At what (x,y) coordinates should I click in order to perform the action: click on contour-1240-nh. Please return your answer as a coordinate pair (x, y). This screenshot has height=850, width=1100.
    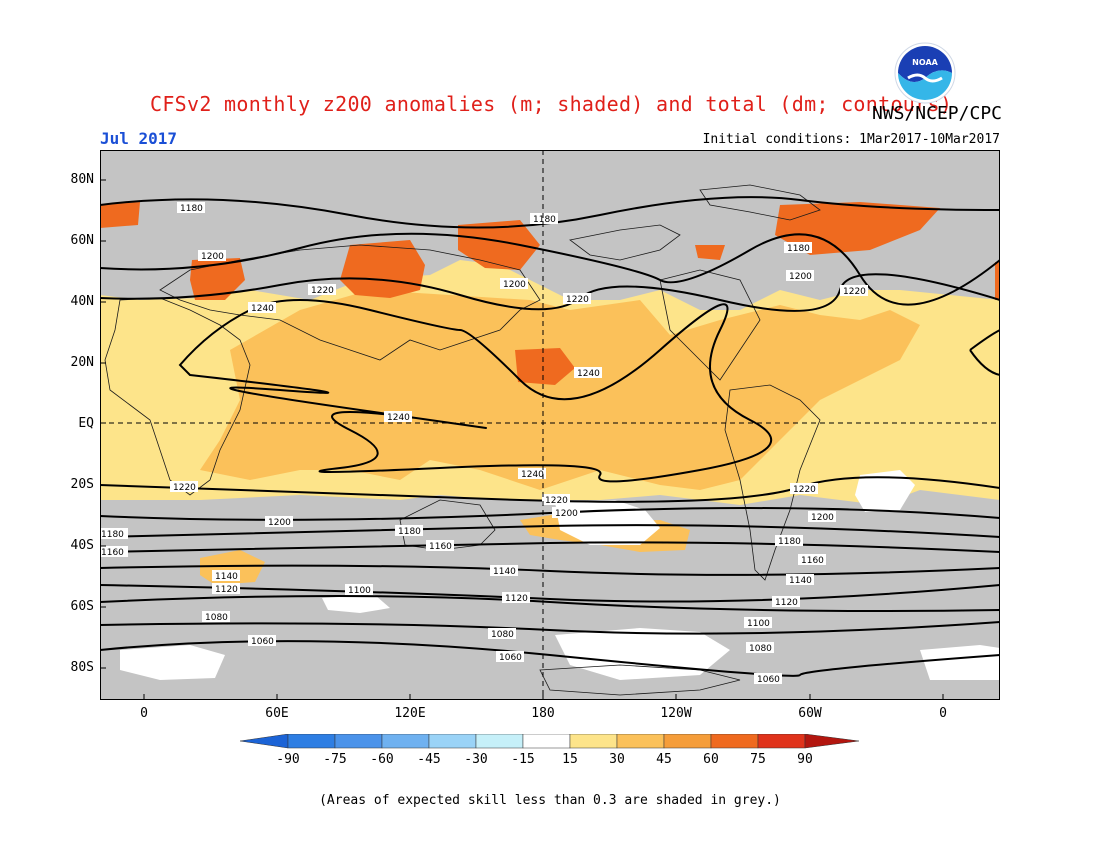
    Looking at the image, I should click on (475, 391).